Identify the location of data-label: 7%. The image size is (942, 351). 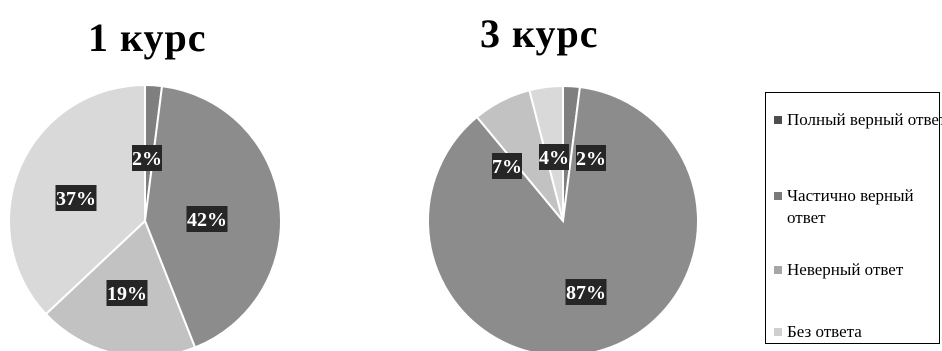
(507, 166).